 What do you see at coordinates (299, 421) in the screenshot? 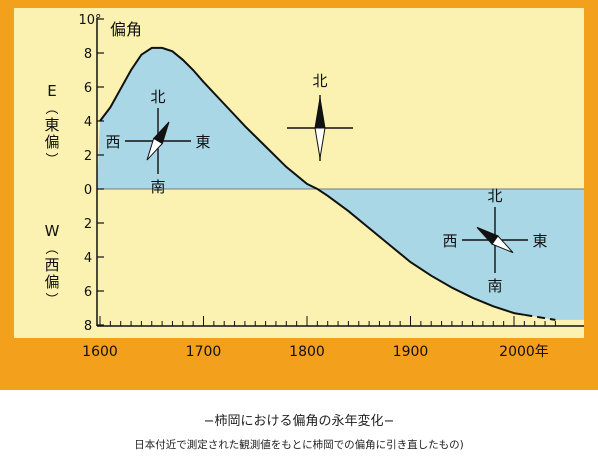
I see `figure-caption: −柿岡における偏角の永年変化−` at bounding box center [299, 421].